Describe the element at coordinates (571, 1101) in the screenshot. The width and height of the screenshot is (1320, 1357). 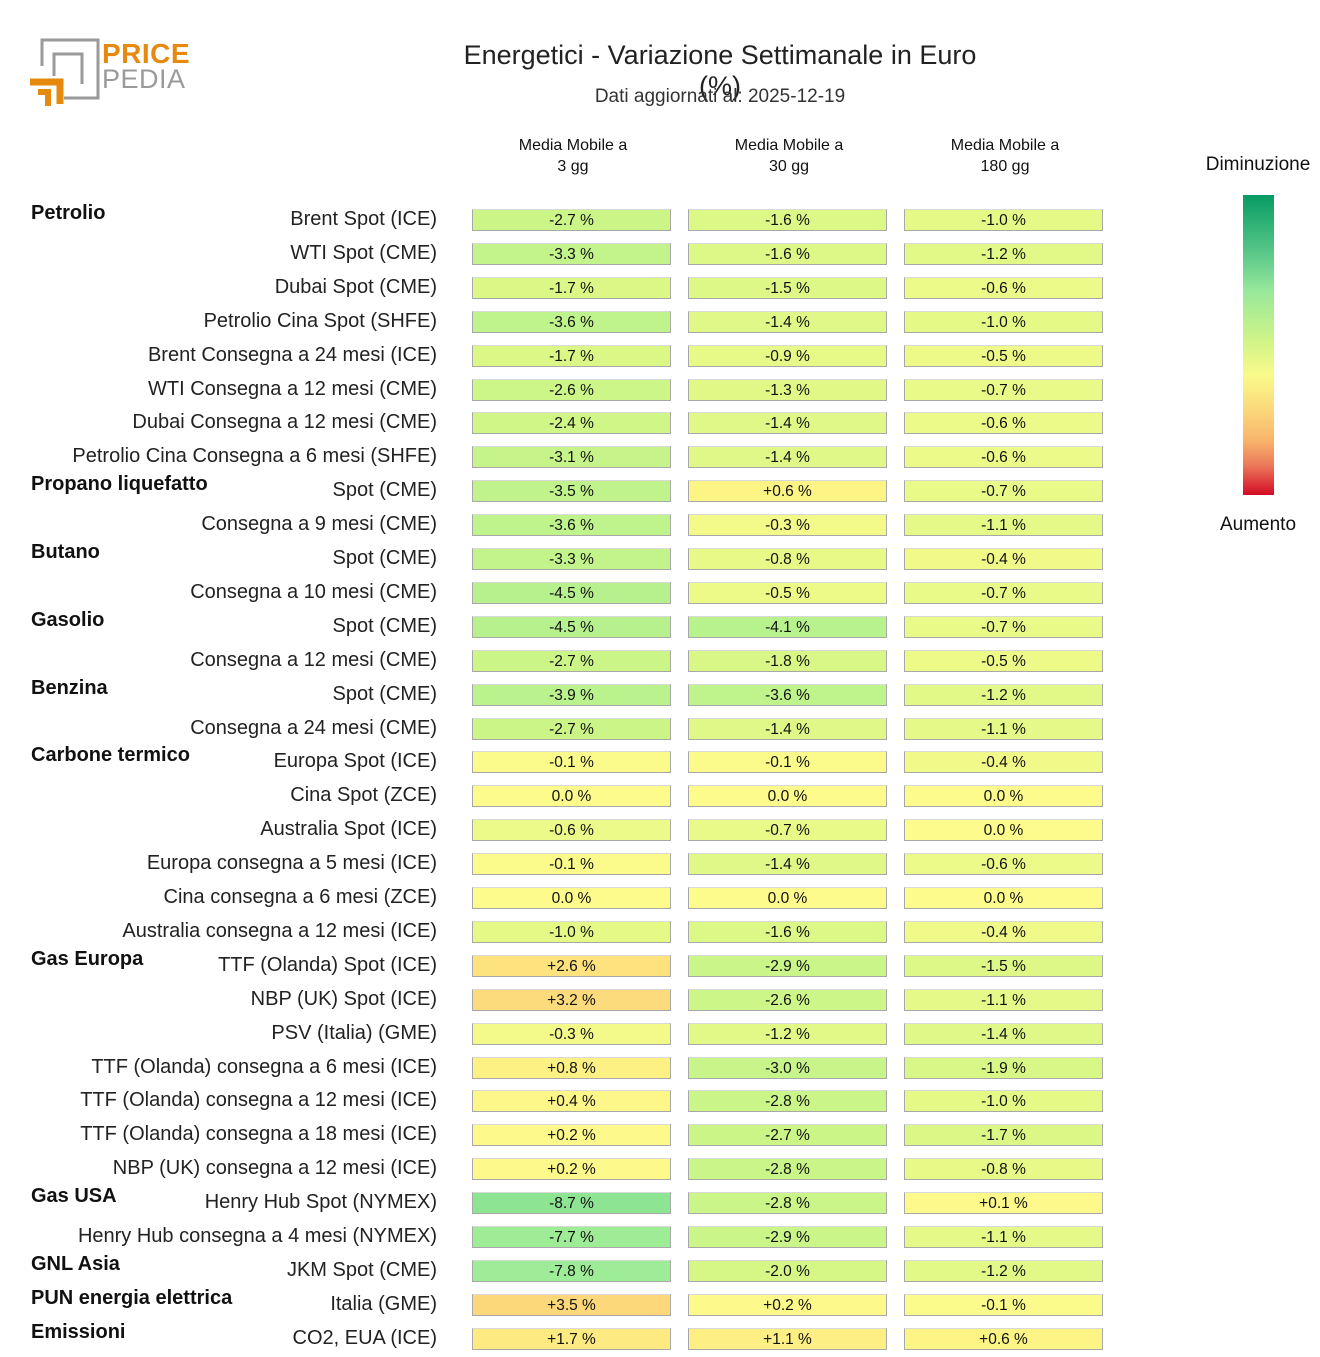
I see `heatmap-cell: +0.4 %` at that location.